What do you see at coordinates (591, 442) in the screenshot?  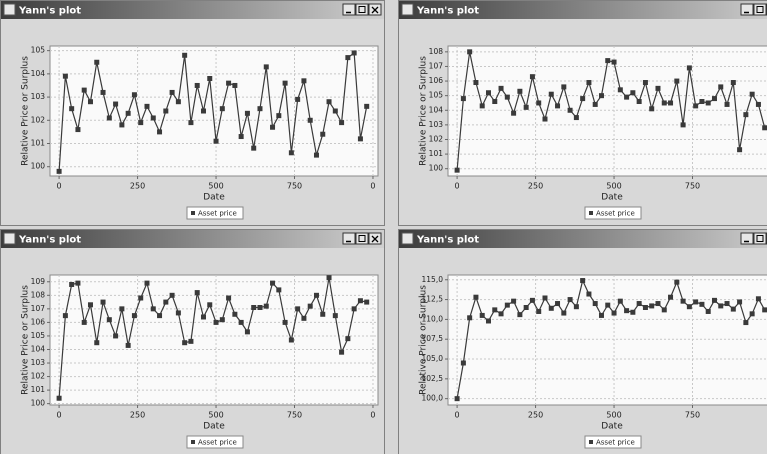 I see `legend-marker` at bounding box center [591, 442].